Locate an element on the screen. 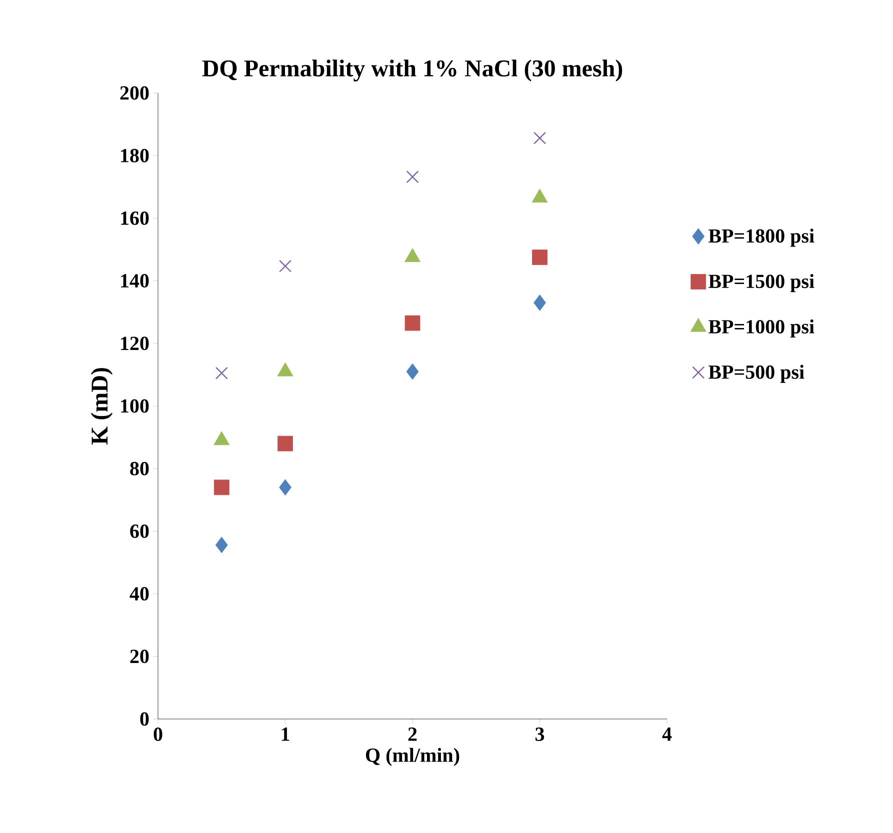 Image resolution: width=893 pixels, height=833 pixels. legend-label: BP=500 psi is located at coordinates (756, 373).